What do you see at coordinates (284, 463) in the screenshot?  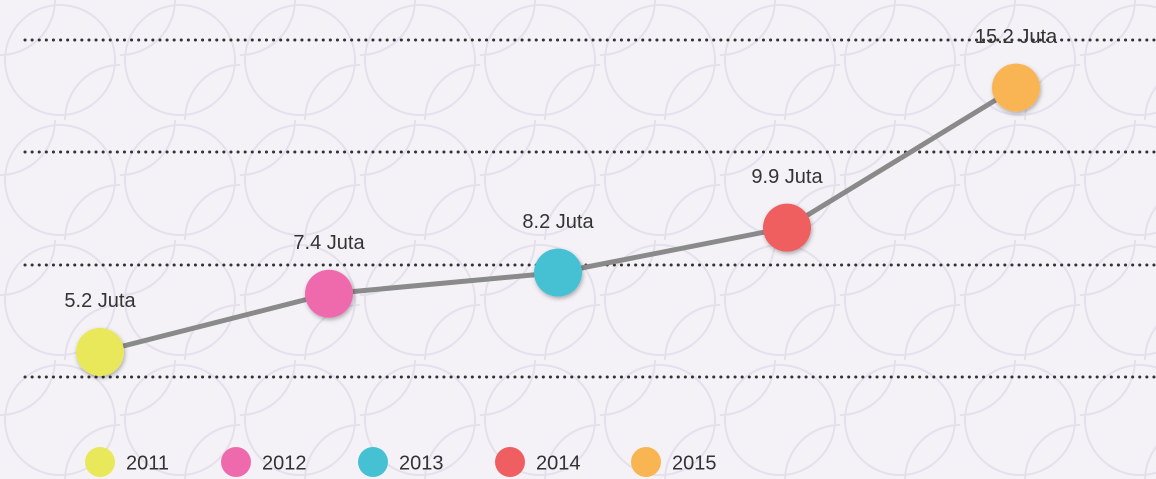 I see `legend-label: 2012` at bounding box center [284, 463].